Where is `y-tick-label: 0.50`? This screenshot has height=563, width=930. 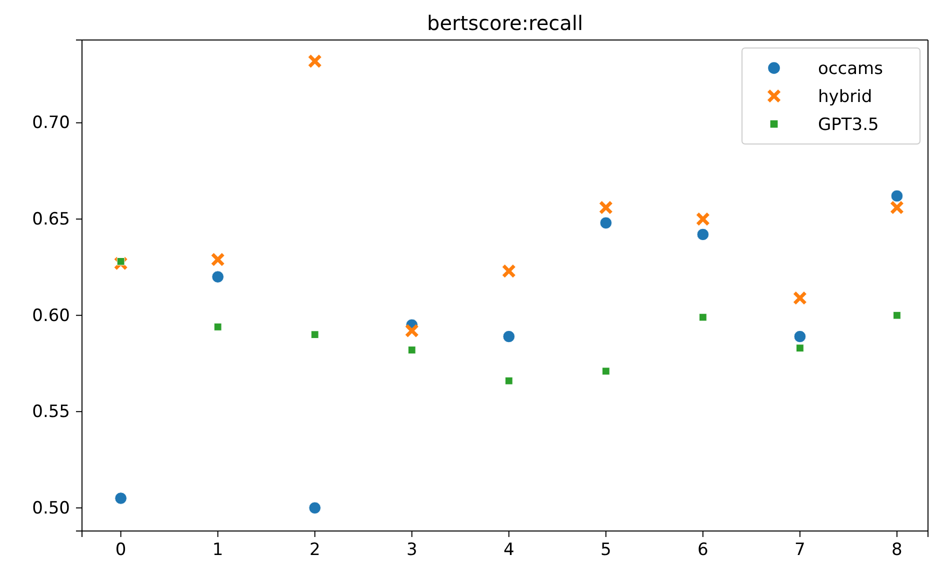 y-tick-label: 0.50 is located at coordinates (51, 508).